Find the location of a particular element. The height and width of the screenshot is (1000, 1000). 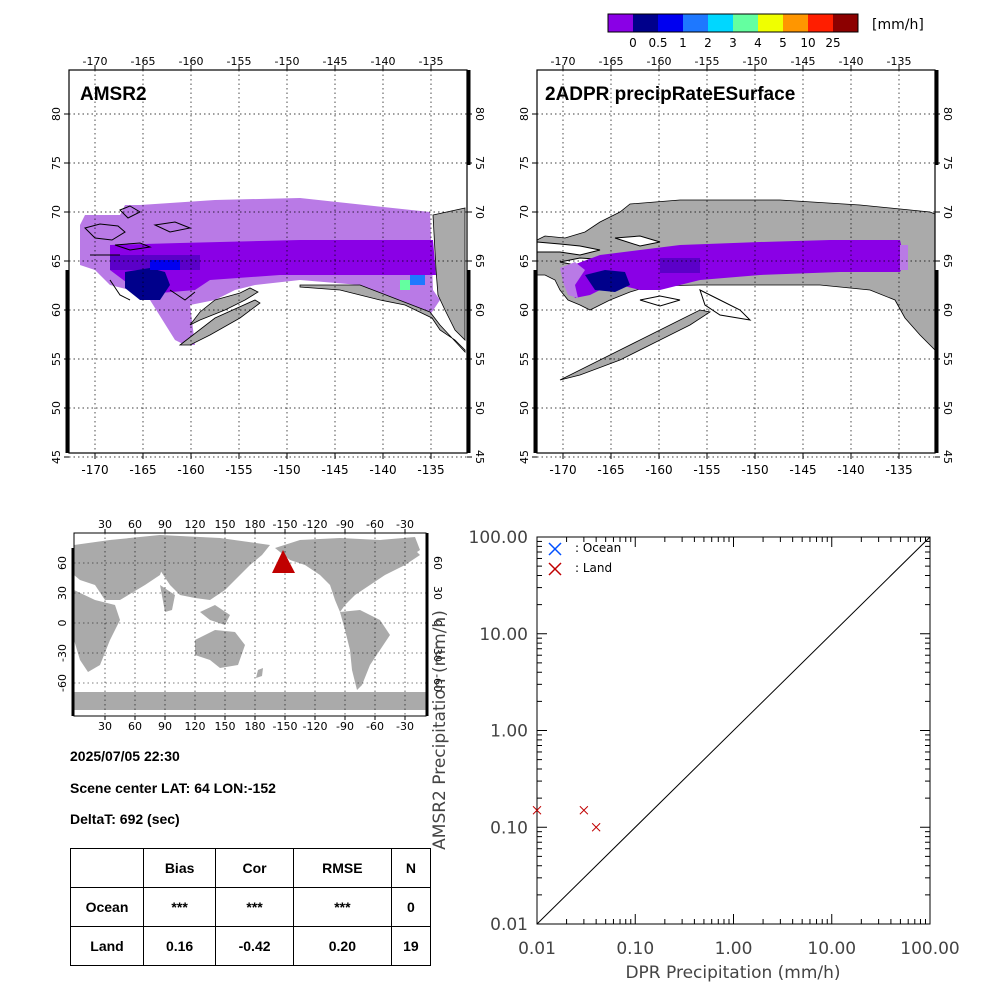

colorbar-tick-label: 2 is located at coordinates (708, 43).